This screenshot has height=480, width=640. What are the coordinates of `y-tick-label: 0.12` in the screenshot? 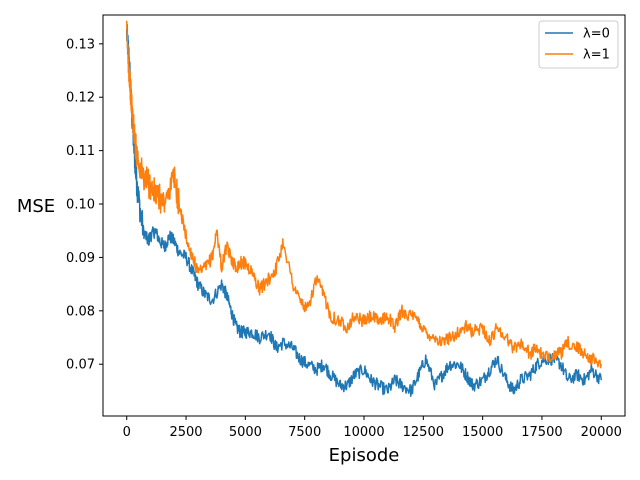 It's located at (80, 98).